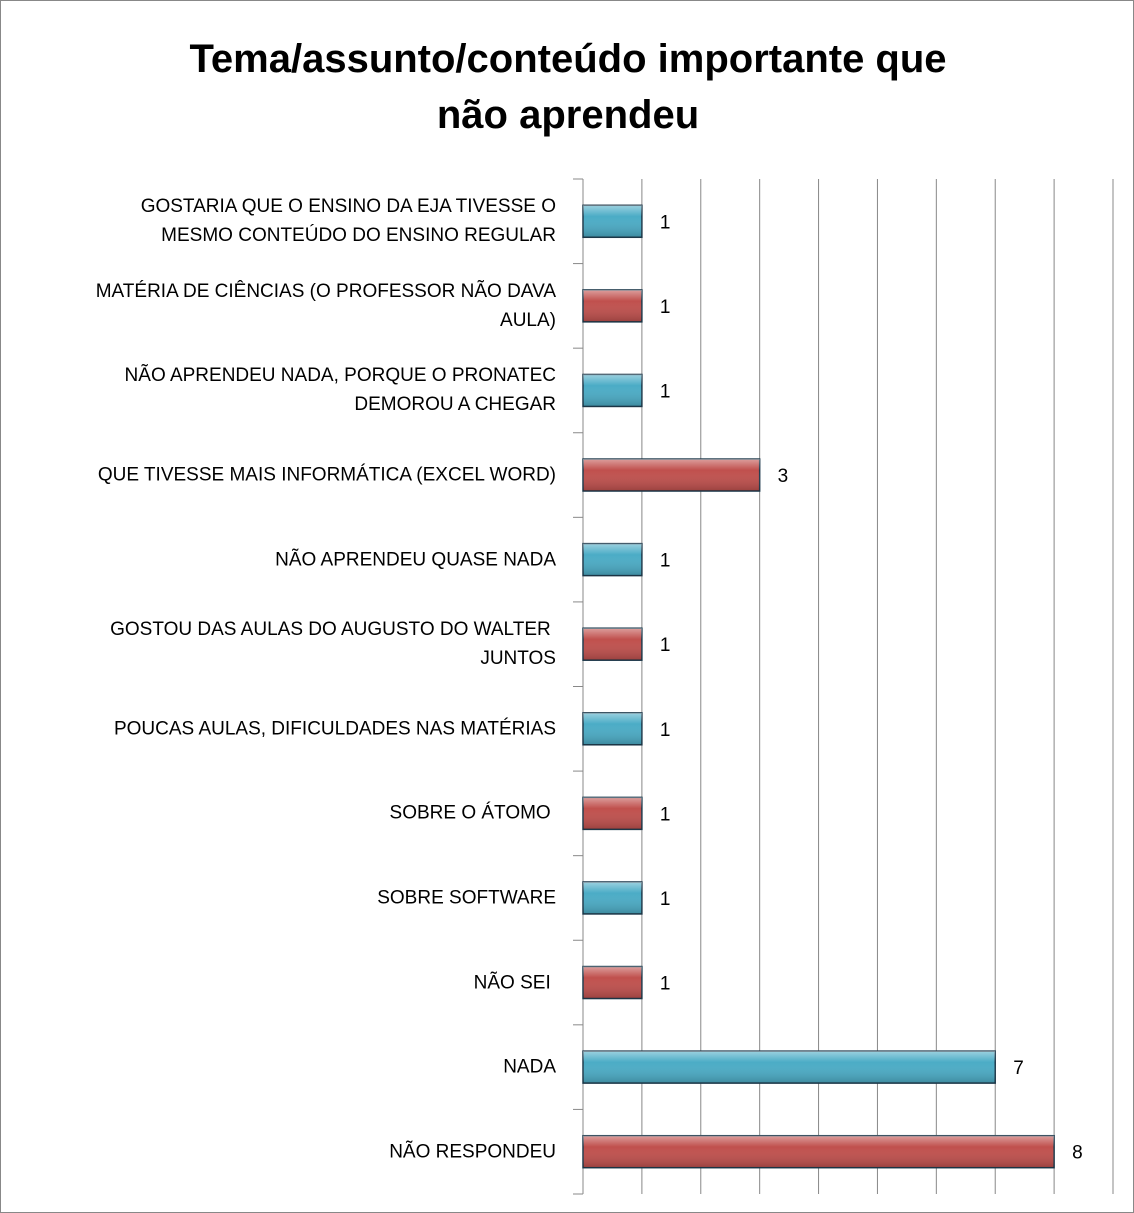  What do you see at coordinates (472, 813) in the screenshot?
I see `y-tick-label: SOBRE O ÁTOMO` at bounding box center [472, 813].